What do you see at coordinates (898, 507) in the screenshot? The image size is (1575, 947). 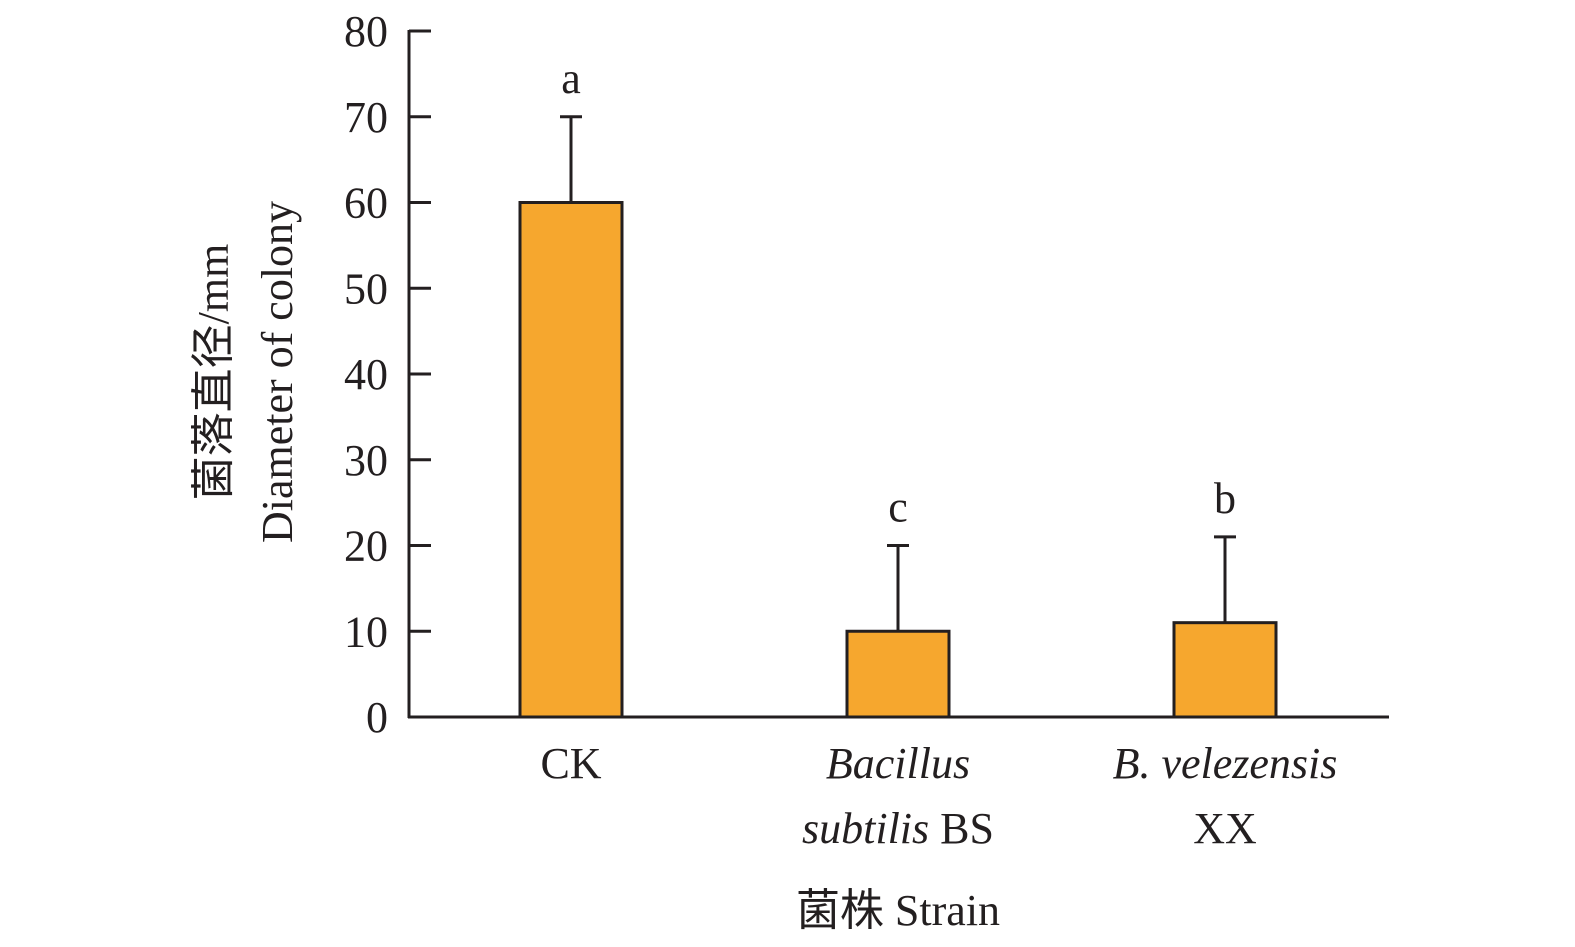 I see `significance-letter: c` at bounding box center [898, 507].